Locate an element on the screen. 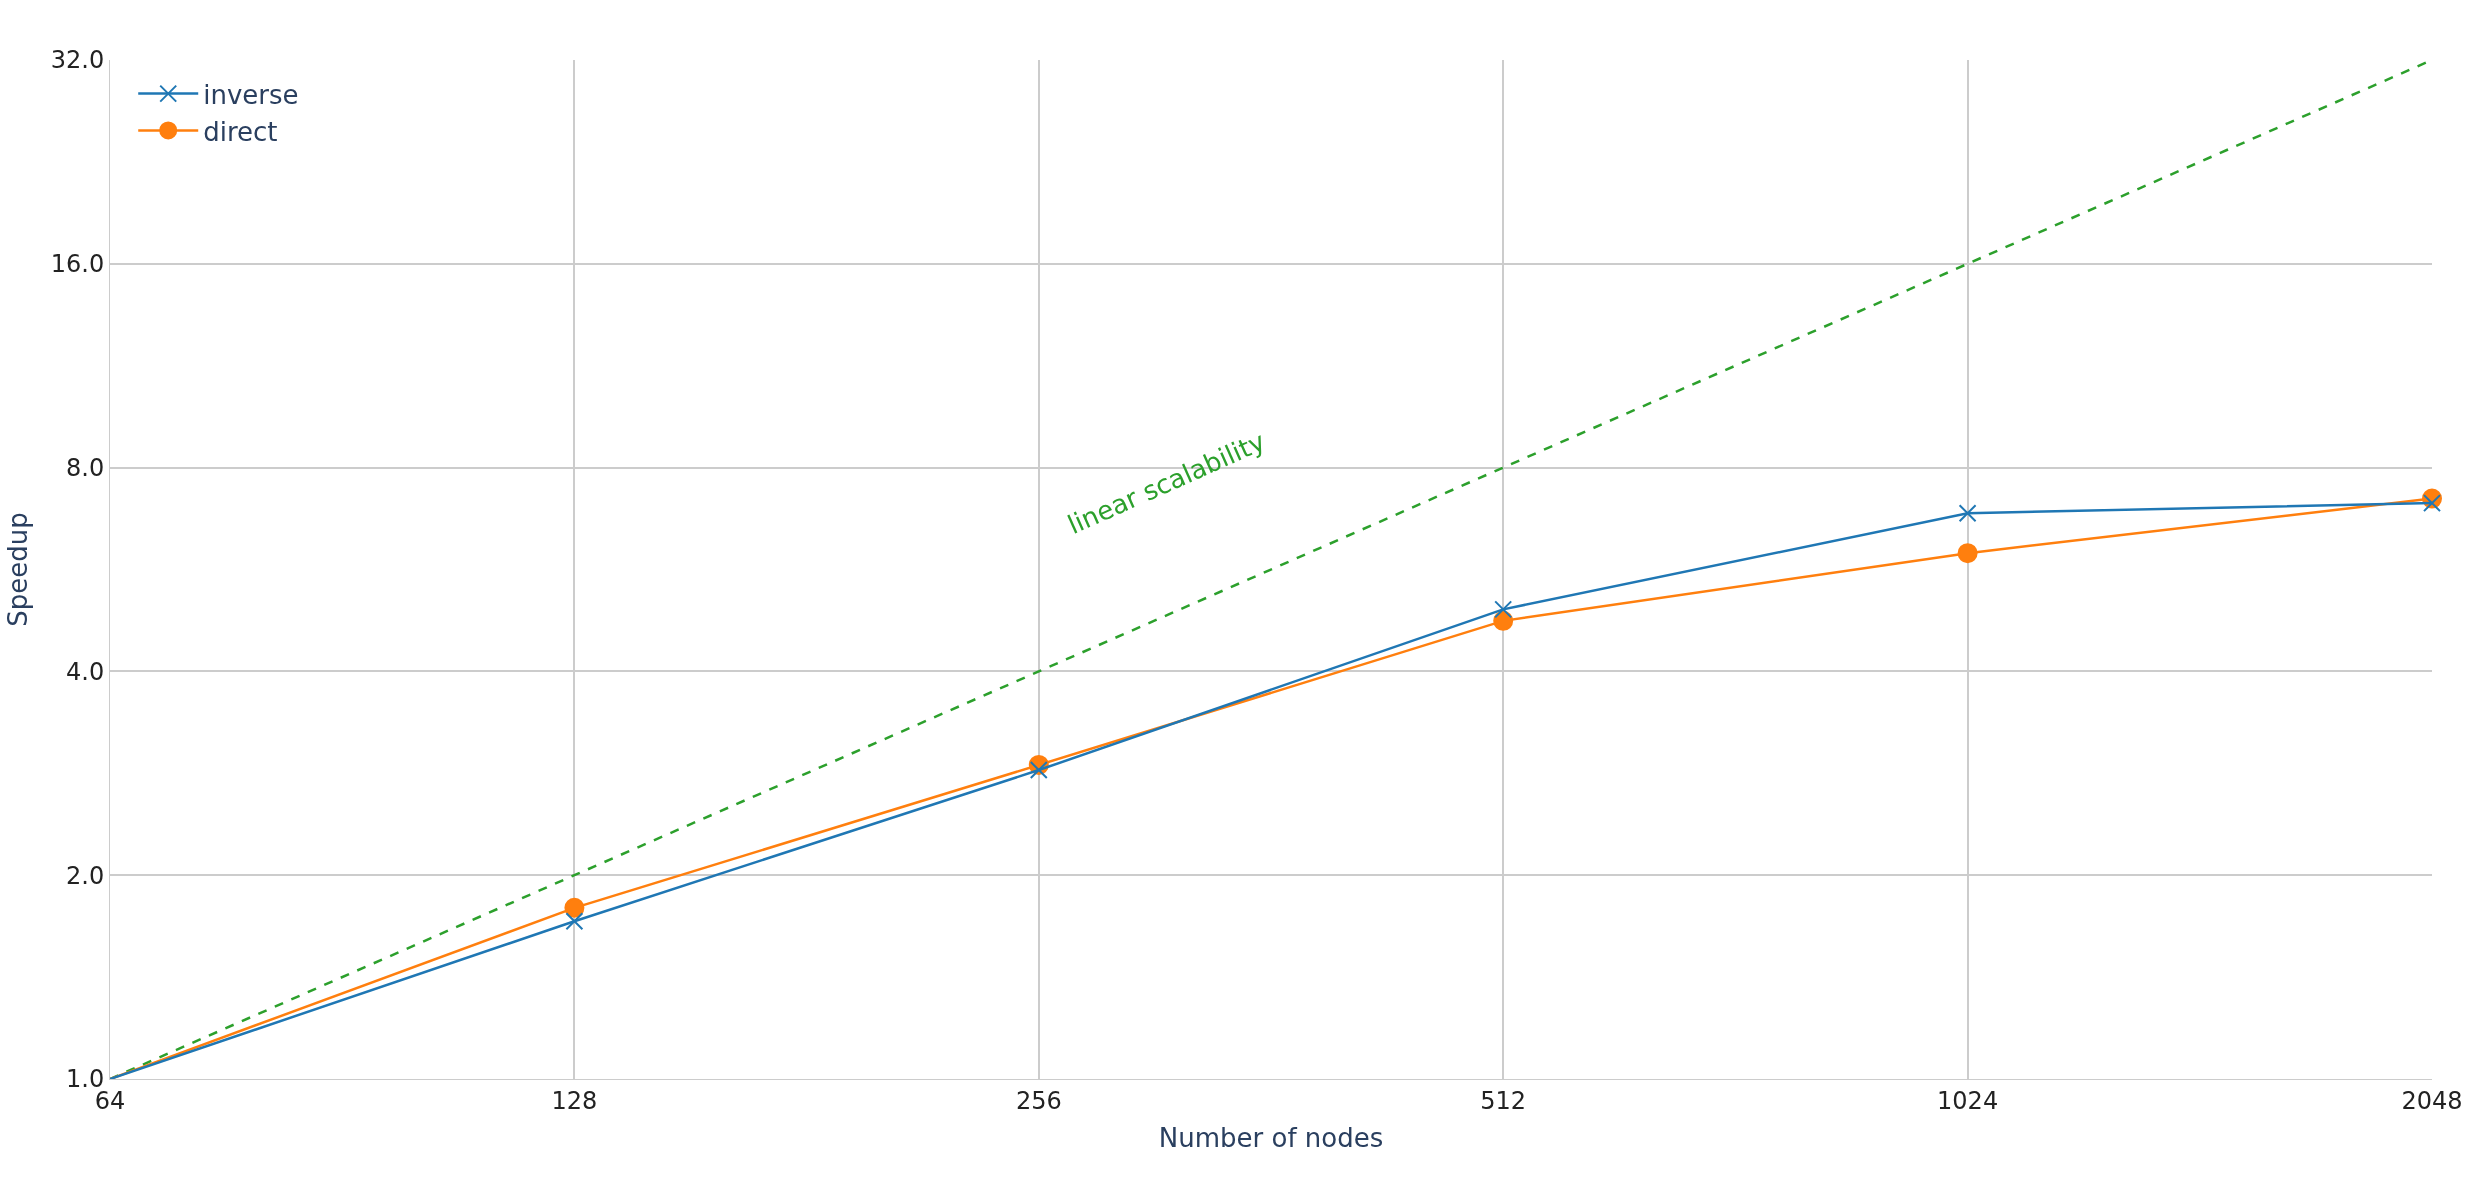 The width and height of the screenshot is (2475, 1179). y-tick-label: 2.0 is located at coordinates (85, 875).